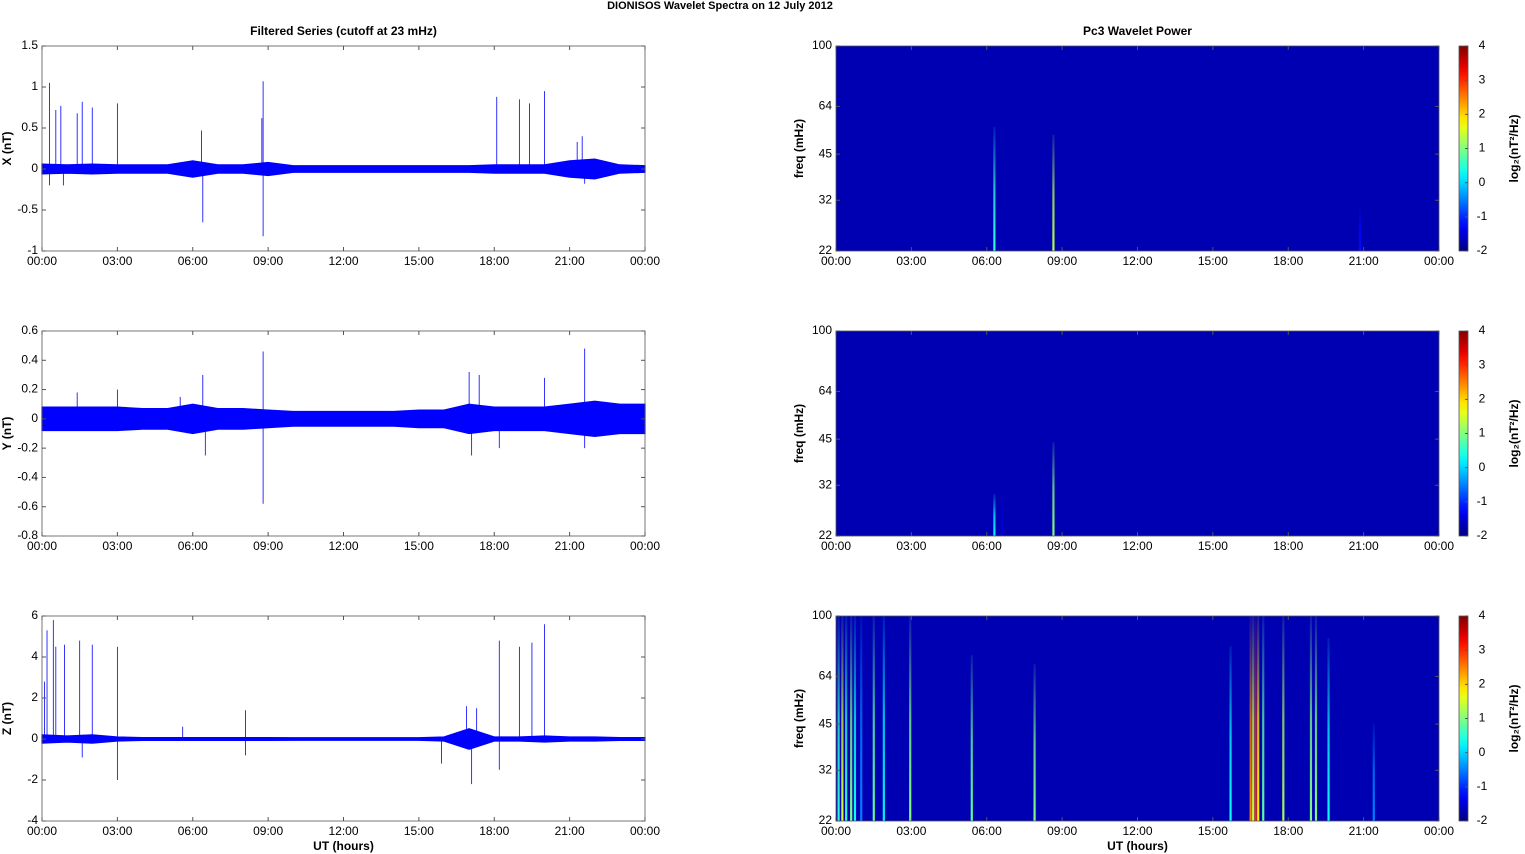 The image size is (1525, 854). Describe the element at coordinates (822, 45) in the screenshot. I see `y-tick-label: 100` at that location.